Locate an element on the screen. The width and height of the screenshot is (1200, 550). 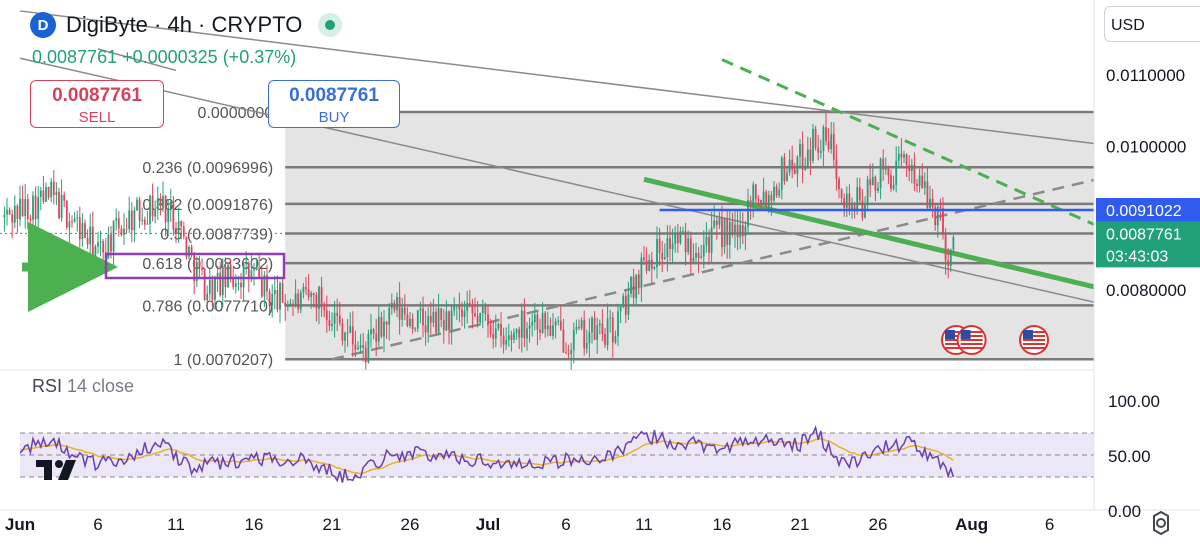
price-tick-label: 0.0110000 is located at coordinates (1145, 75).